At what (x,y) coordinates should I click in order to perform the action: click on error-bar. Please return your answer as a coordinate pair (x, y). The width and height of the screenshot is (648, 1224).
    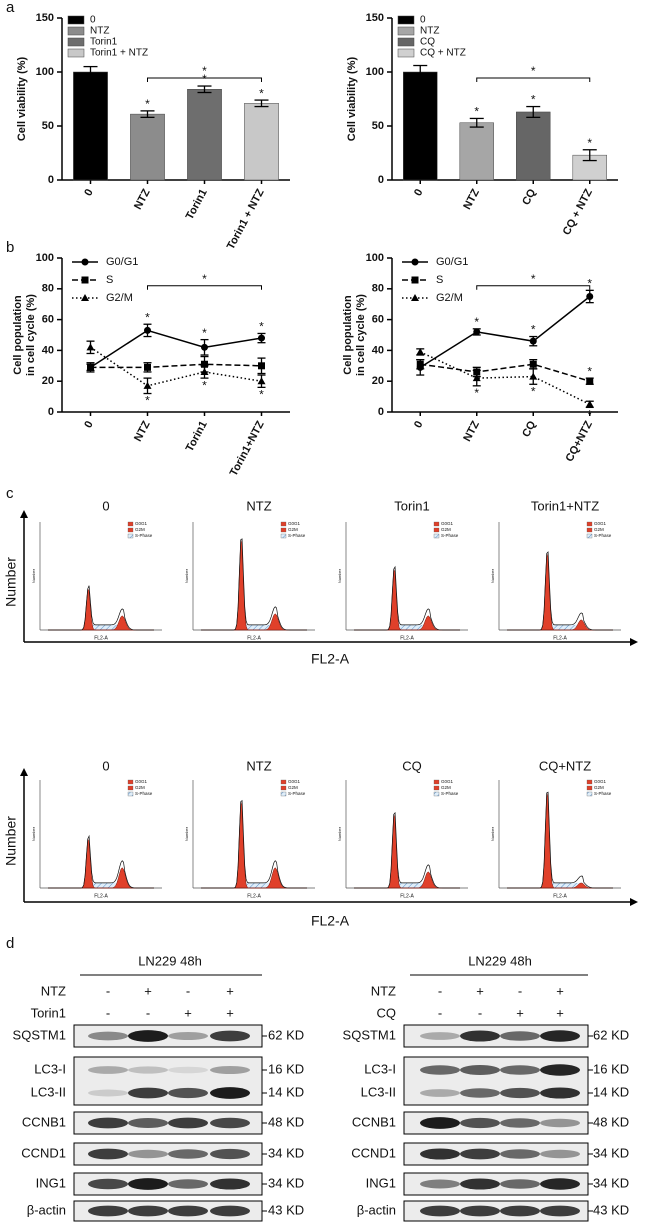
    Looking at the image, I should click on (420, 72).